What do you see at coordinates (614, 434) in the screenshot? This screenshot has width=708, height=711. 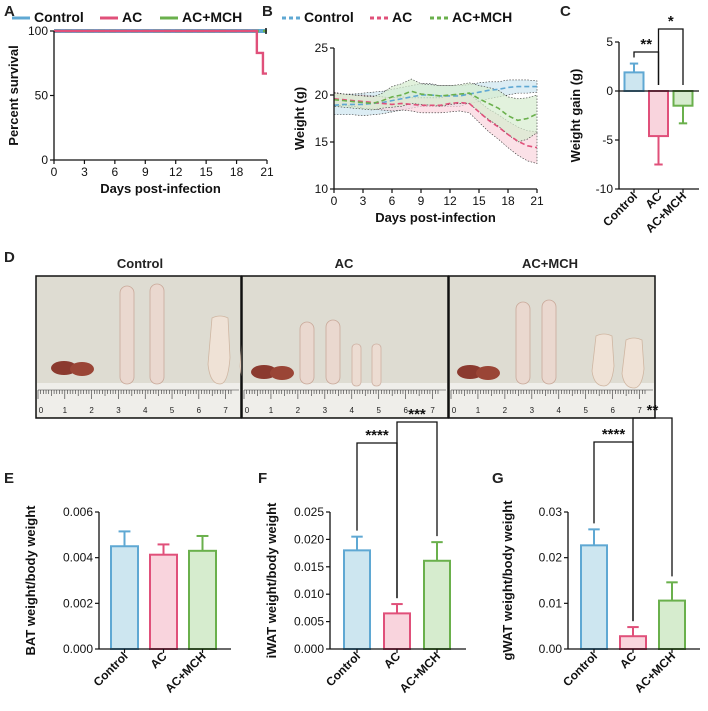 I see `significance-label-0: ****` at bounding box center [614, 434].